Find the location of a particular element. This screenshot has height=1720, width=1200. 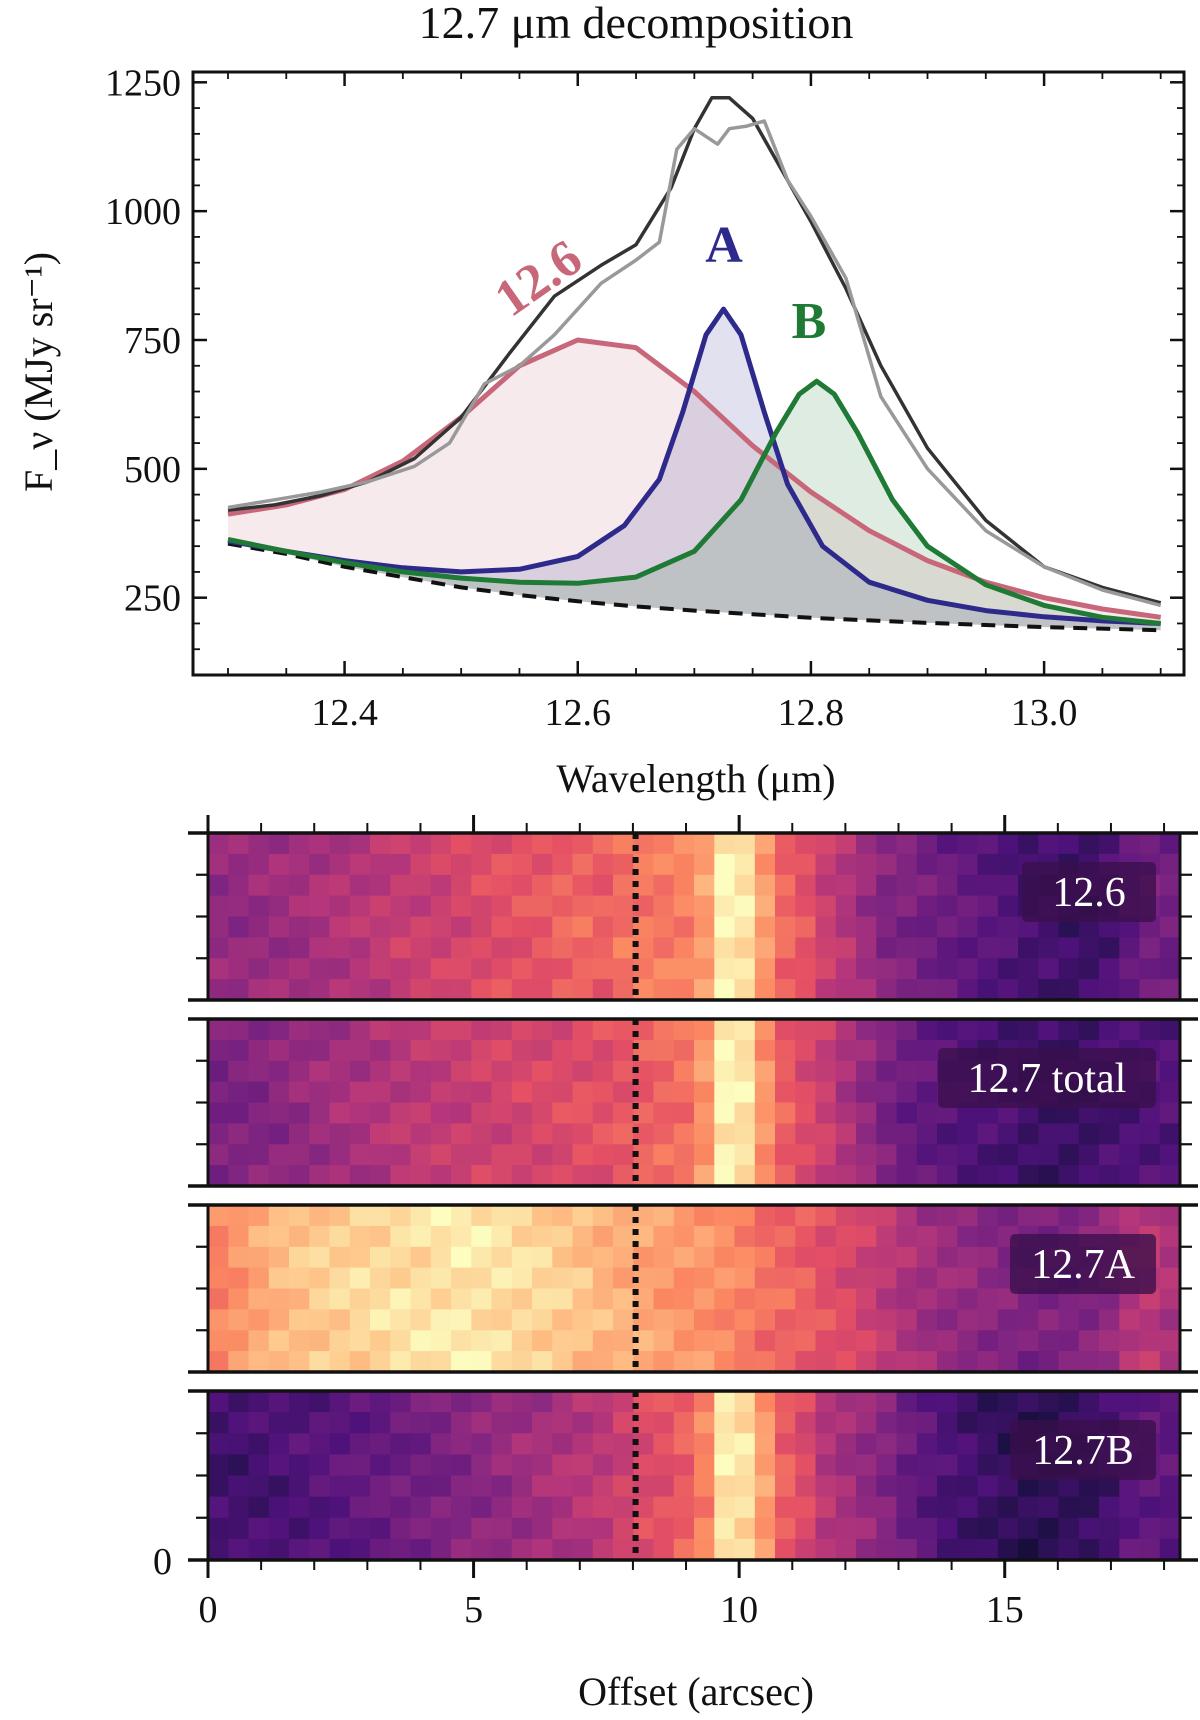

component-fill-b is located at coordinates (694, 506).